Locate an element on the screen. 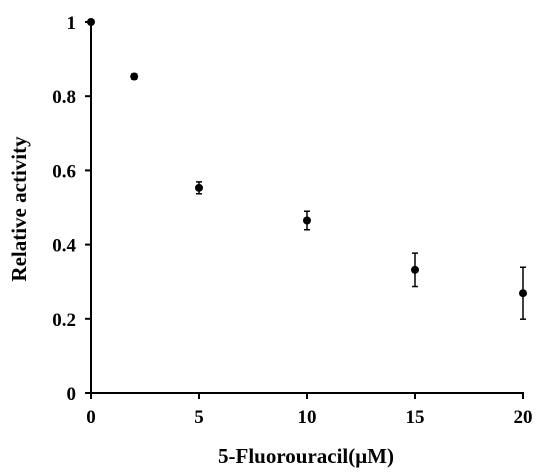 This screenshot has width=550, height=474. y-axis-ticks: 0 0.2 0.4 0.6 0.8 1 is located at coordinates (71, 209).